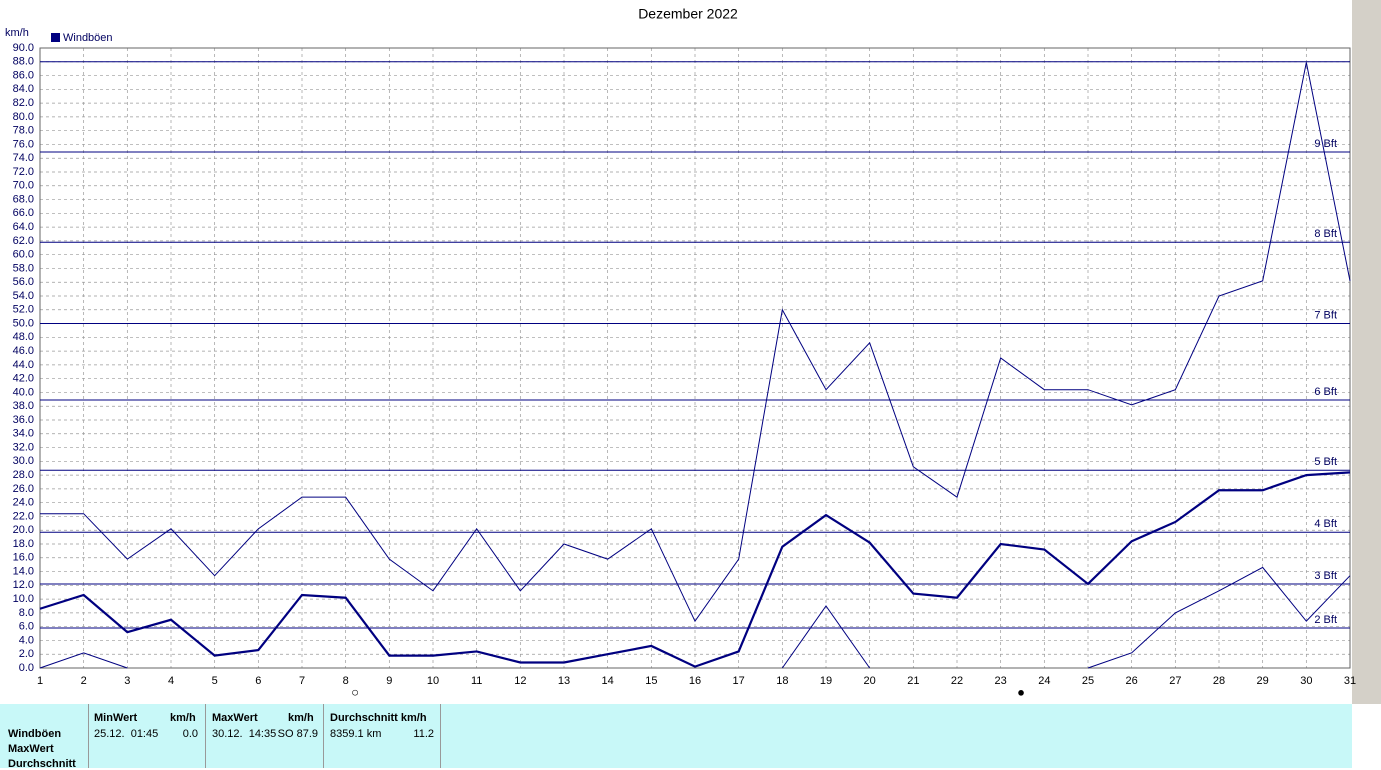  What do you see at coordinates (356, 734) in the screenshot?
I see `cell: 8359.1 km` at bounding box center [356, 734].